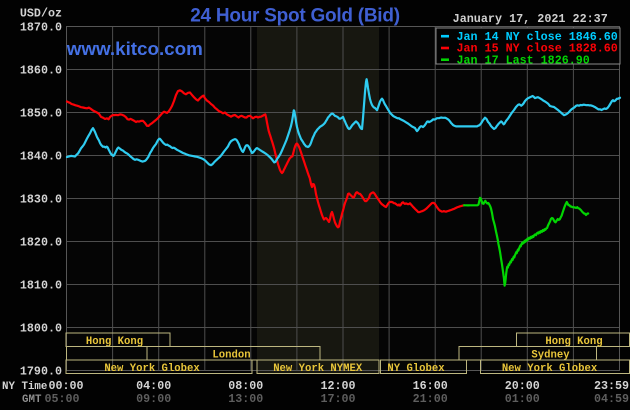  Describe the element at coordinates (41, 286) in the screenshot. I see `svg-text: 1810.0` at that location.